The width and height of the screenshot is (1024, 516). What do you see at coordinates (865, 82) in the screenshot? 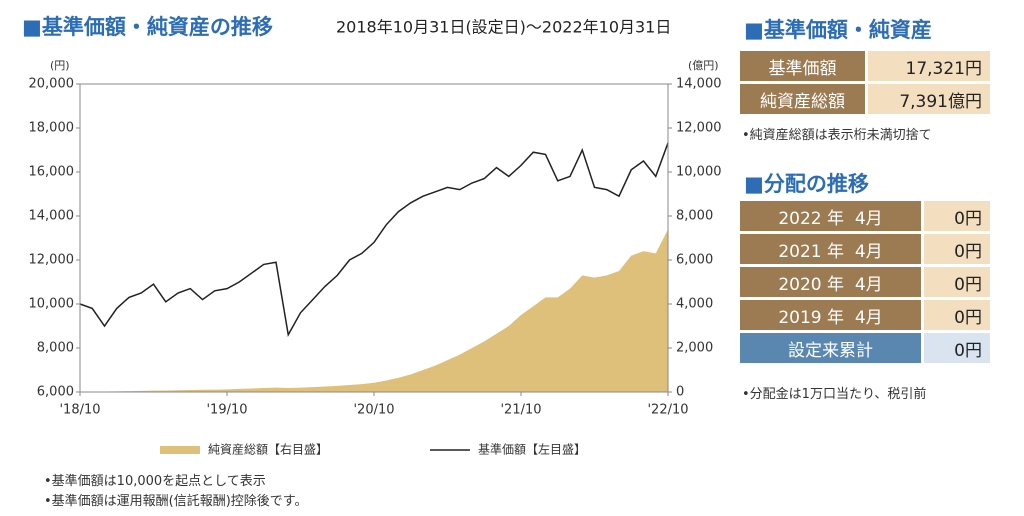
I see `nav-table: 基準価額 17,321円 純資産総額 7,391億円` at bounding box center [865, 82].